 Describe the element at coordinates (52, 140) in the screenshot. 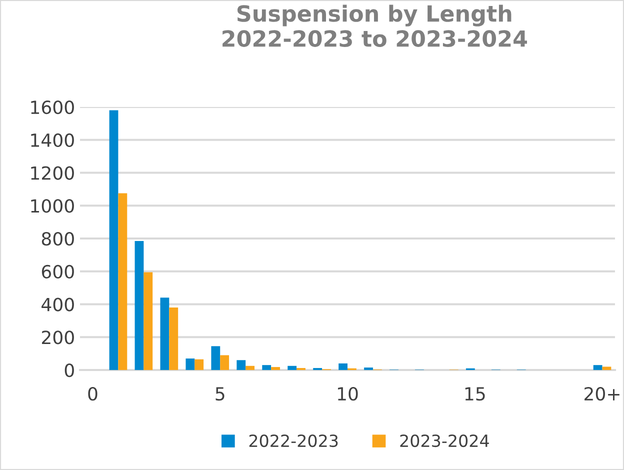

I see `y-tick-label: 1400` at that location.